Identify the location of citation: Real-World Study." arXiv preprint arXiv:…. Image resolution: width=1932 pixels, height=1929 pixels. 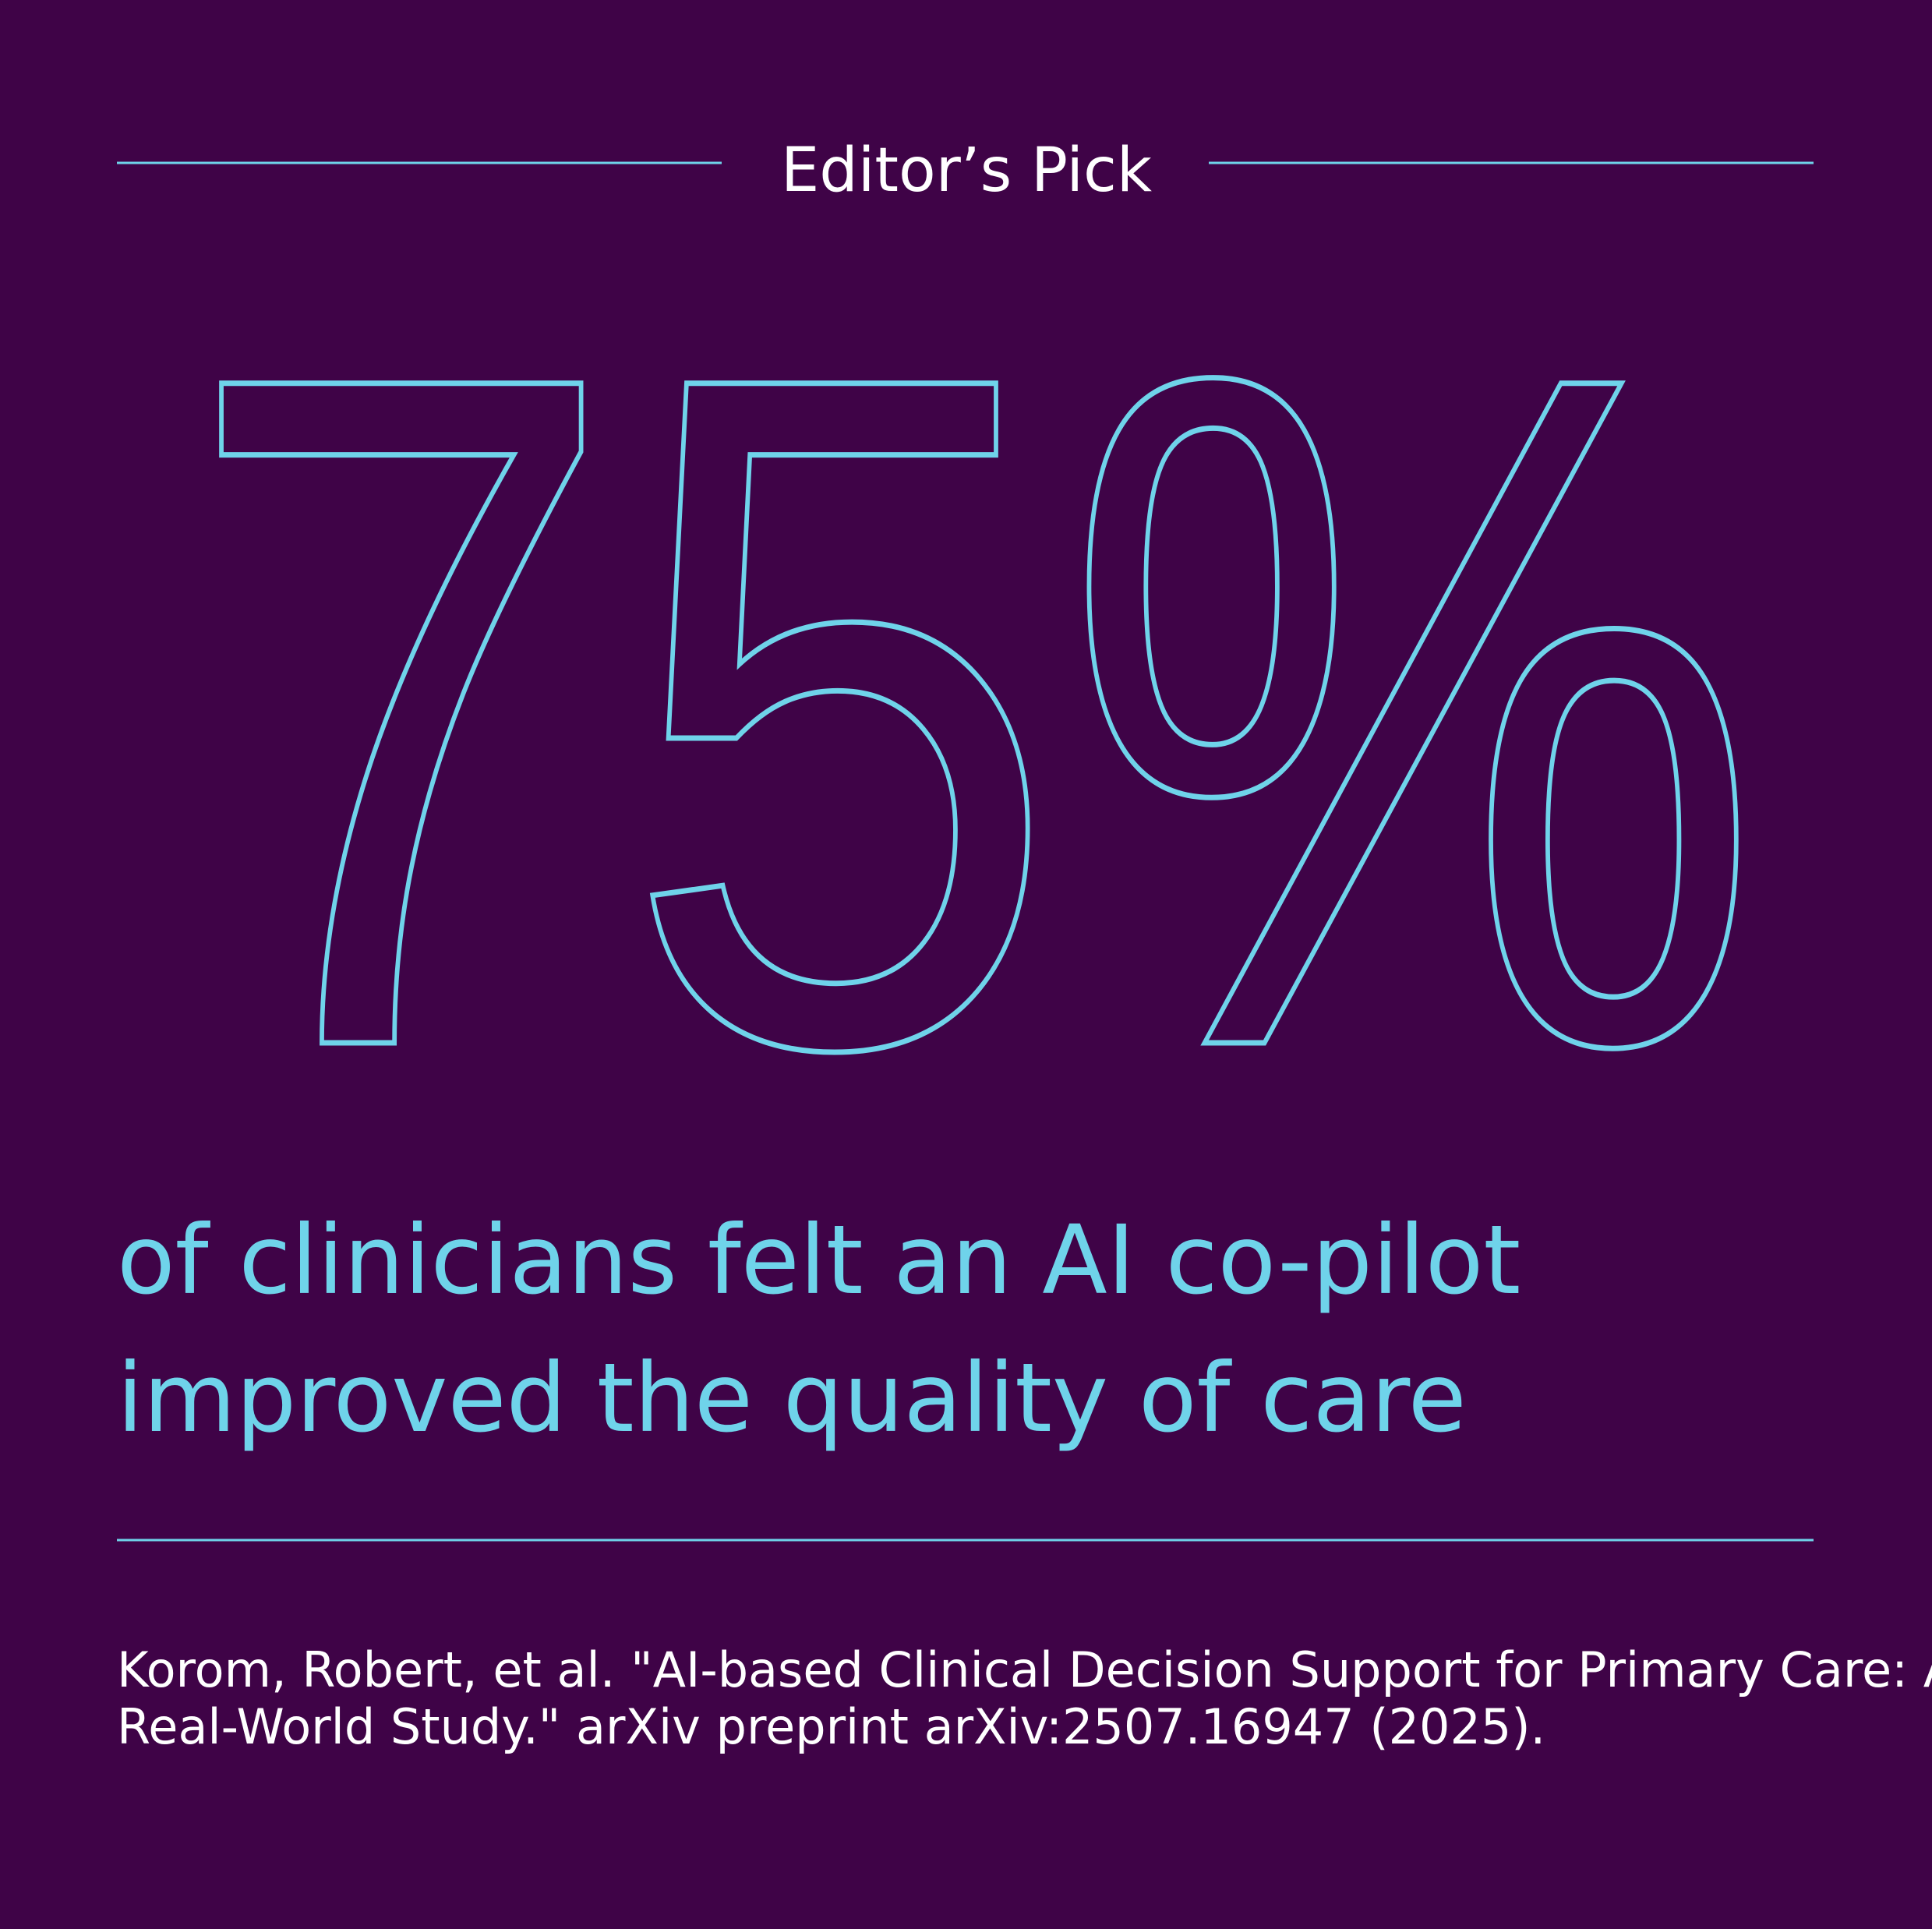
(831, 1727).